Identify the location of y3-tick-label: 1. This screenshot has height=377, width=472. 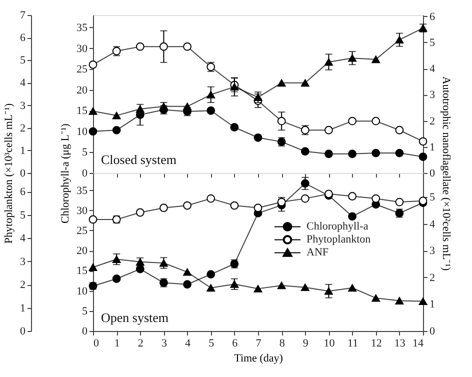
(23, 150).